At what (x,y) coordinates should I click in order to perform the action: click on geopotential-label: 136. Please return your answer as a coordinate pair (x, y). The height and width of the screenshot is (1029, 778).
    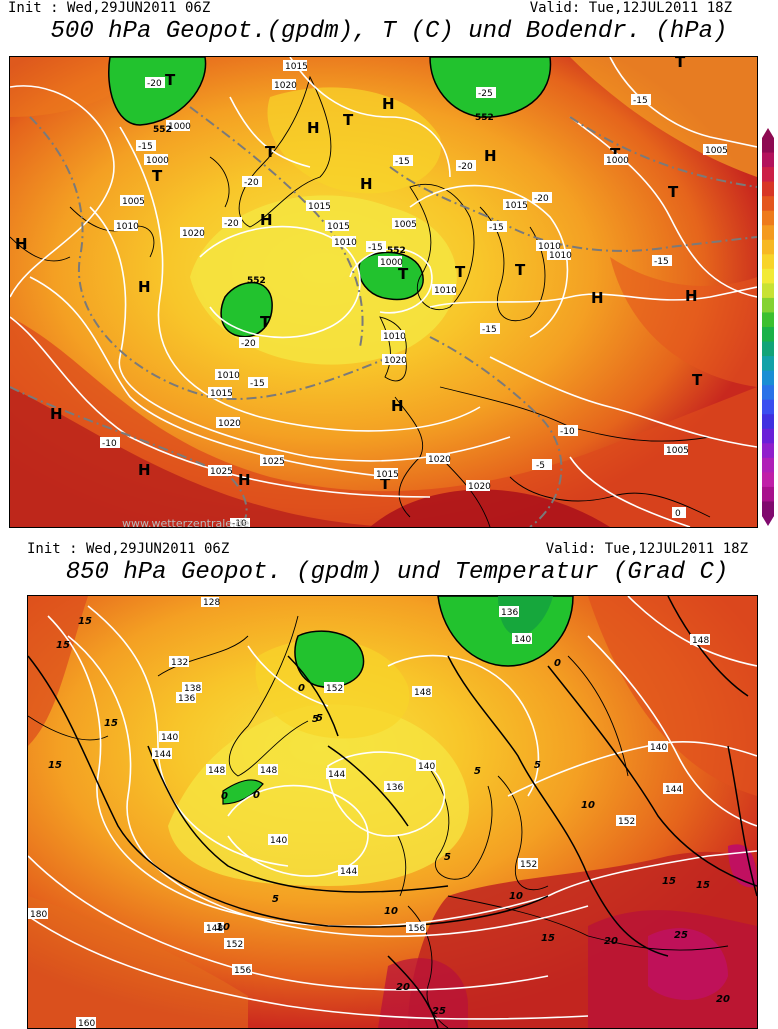
    Looking at the image, I should click on (186, 699).